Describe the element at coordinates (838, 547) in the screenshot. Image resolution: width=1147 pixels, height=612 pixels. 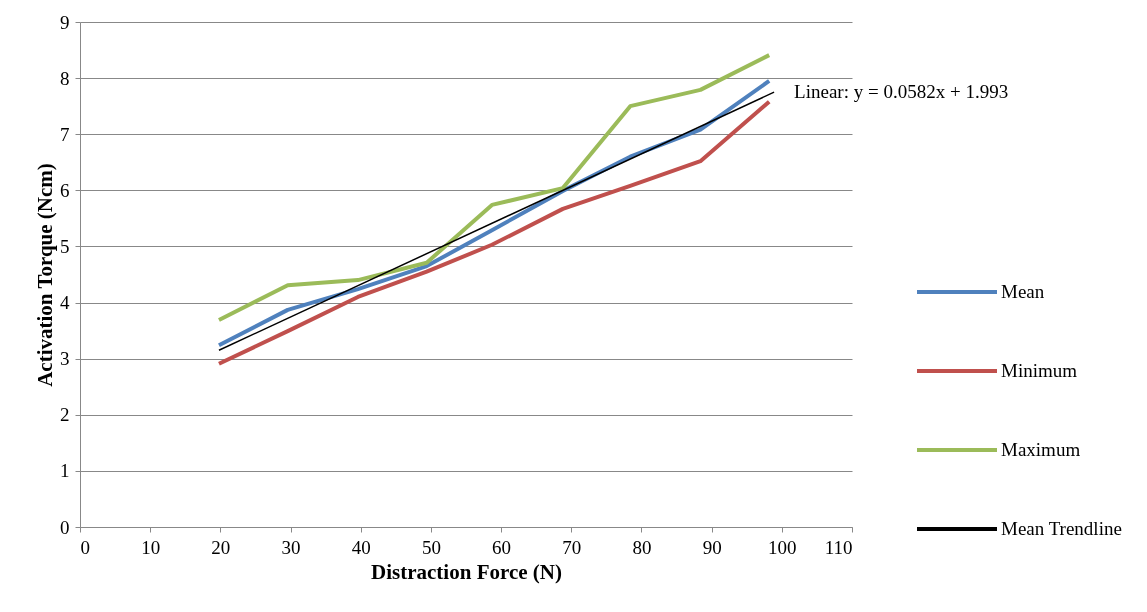
I see `x-tick-label: 110` at that location.